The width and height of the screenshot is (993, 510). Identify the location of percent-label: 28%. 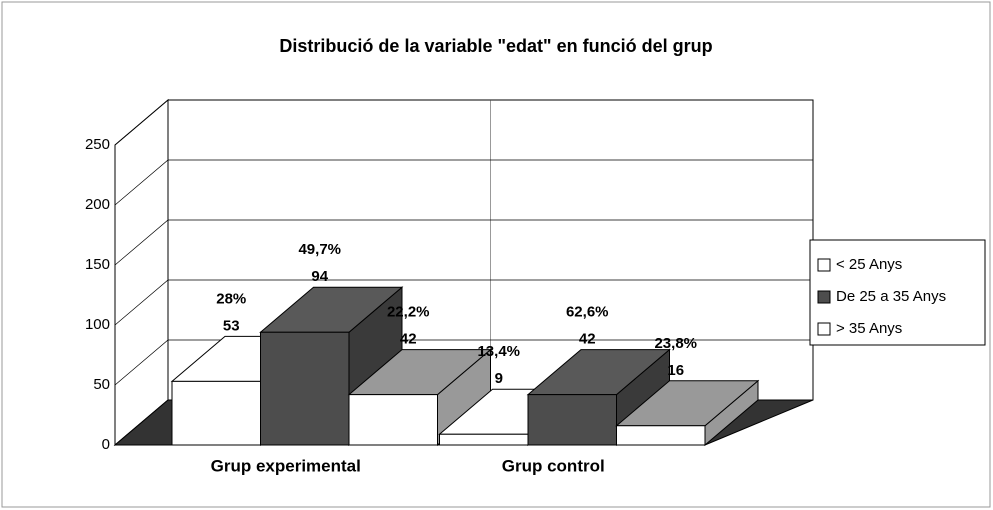
(231, 298).